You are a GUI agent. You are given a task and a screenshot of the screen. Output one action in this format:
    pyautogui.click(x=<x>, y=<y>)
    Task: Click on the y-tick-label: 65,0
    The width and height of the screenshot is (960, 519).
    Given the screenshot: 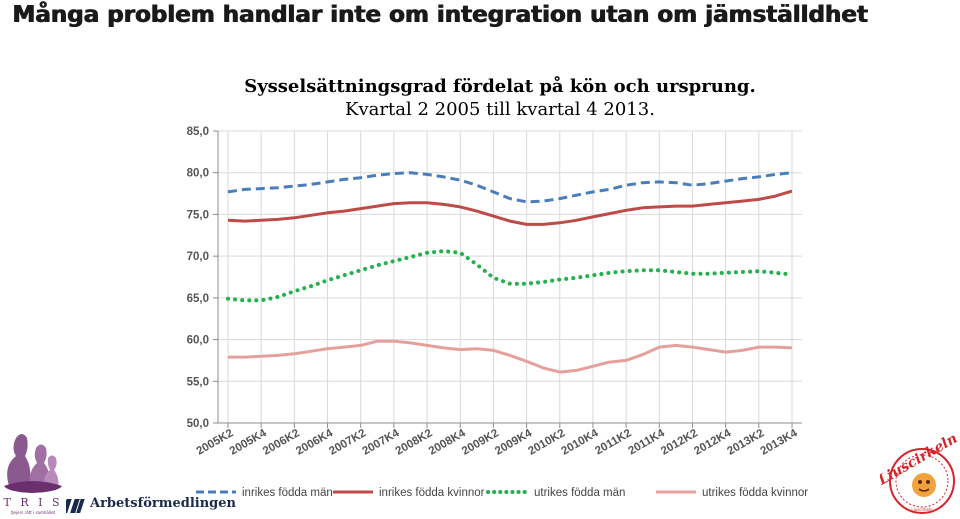 What is the action you would take?
    pyautogui.click(x=198, y=299)
    